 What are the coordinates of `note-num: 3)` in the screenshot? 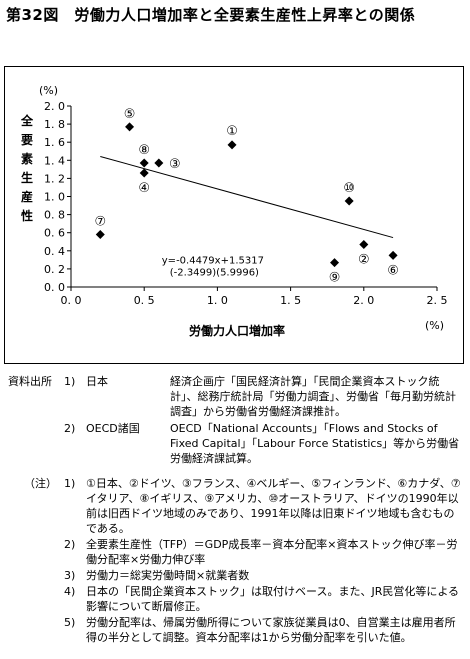 It's located at (70, 575).